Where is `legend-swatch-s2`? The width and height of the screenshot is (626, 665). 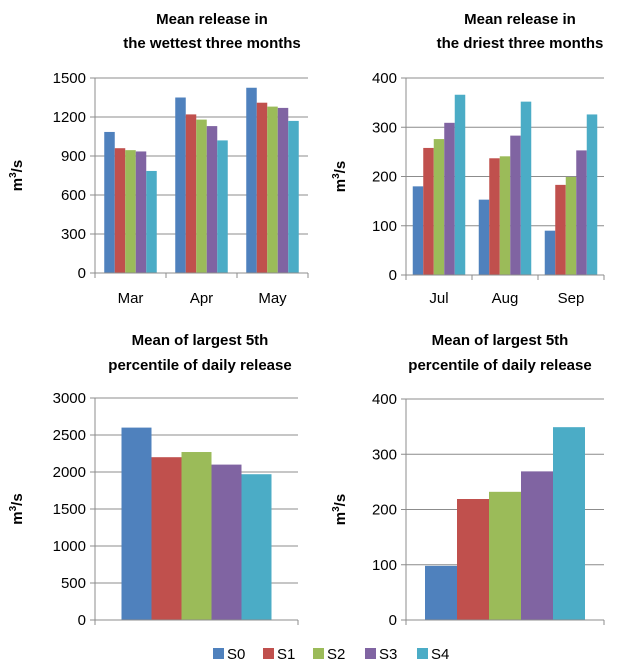 legend-swatch-s2 is located at coordinates (318, 653).